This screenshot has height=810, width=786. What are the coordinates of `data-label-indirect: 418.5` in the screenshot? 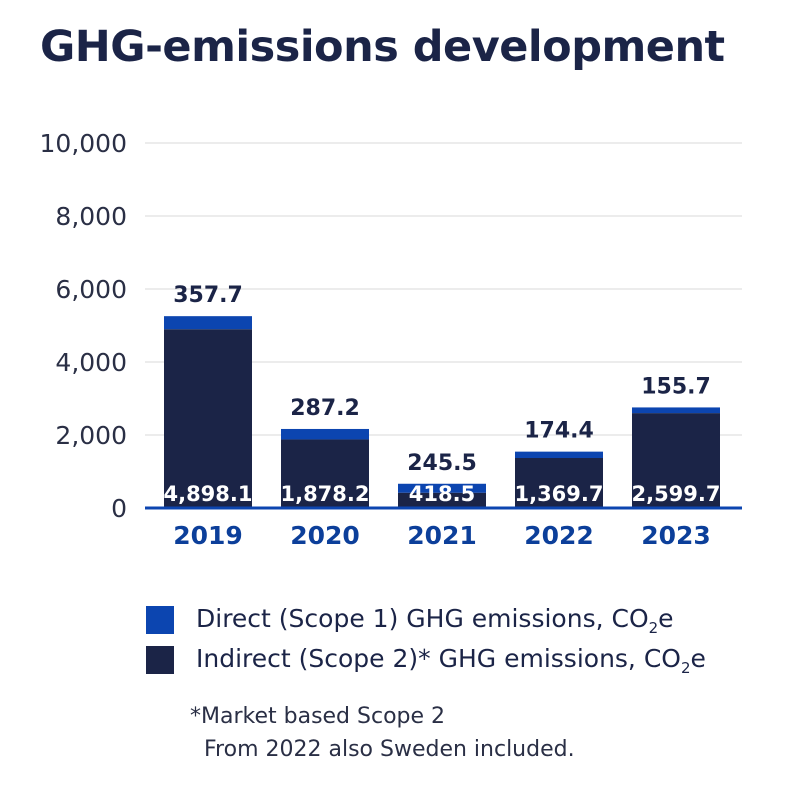 It's located at (442, 494).